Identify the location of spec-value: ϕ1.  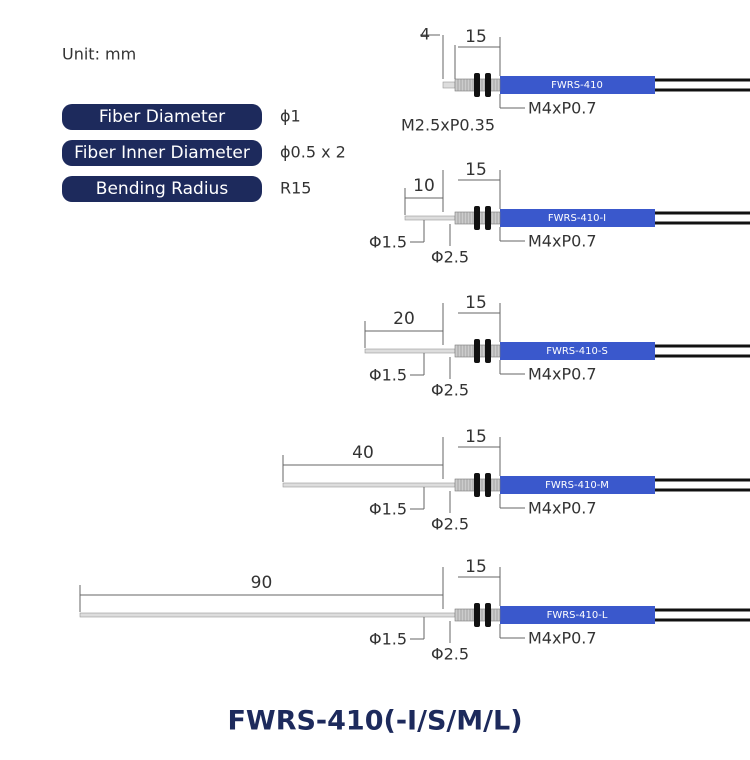
(290, 116).